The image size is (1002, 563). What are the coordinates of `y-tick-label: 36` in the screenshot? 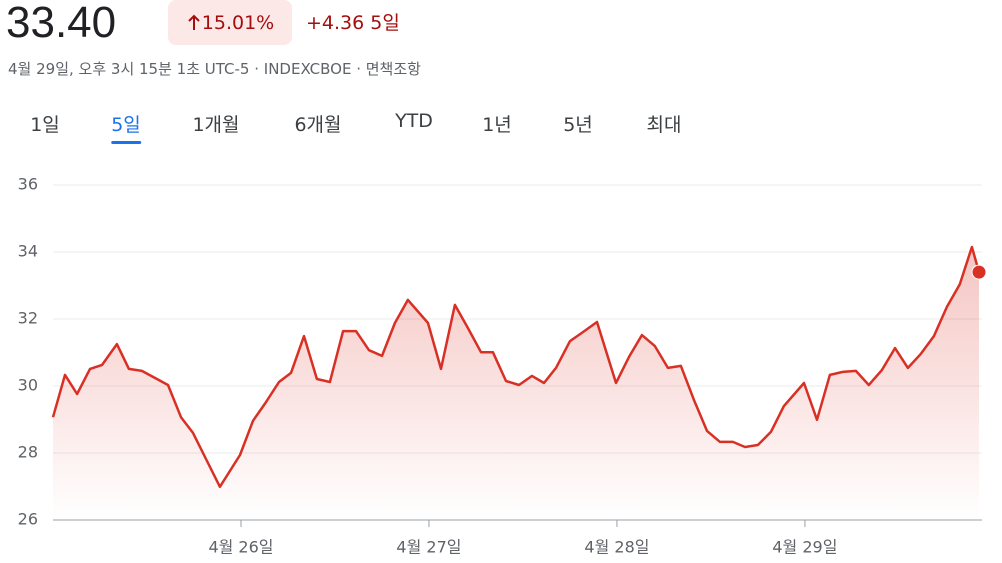 It's located at (28, 184).